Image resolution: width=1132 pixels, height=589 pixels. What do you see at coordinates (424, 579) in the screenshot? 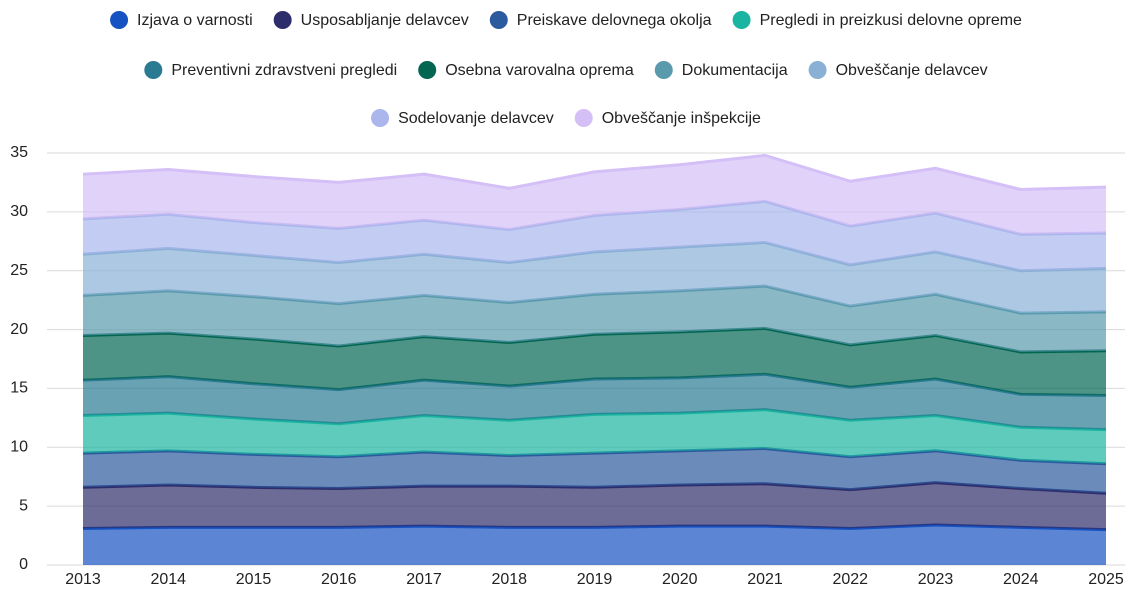
I see `x-tick-label: 2017` at bounding box center [424, 579].